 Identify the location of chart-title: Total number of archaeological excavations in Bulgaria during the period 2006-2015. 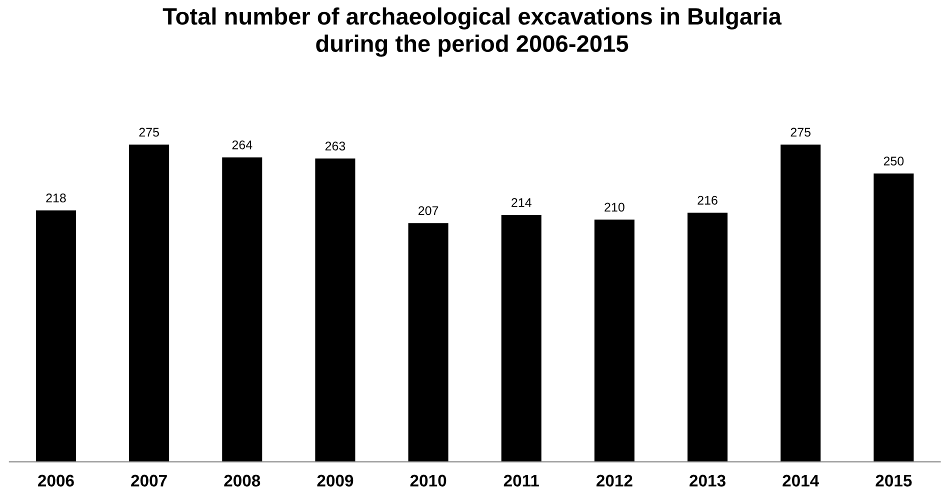
(472, 32).